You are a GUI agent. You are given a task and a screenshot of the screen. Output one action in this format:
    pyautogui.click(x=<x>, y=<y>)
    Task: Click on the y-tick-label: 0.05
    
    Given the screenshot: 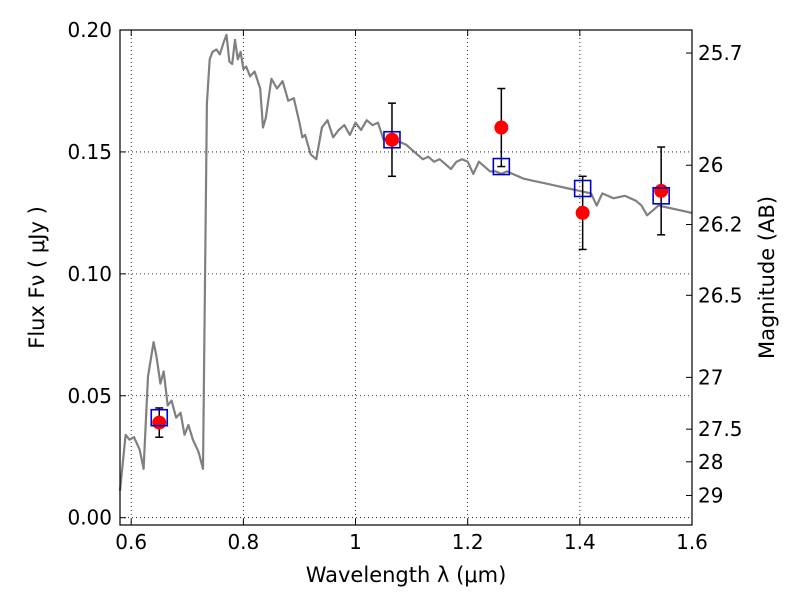 What is the action you would take?
    pyautogui.click(x=89, y=396)
    